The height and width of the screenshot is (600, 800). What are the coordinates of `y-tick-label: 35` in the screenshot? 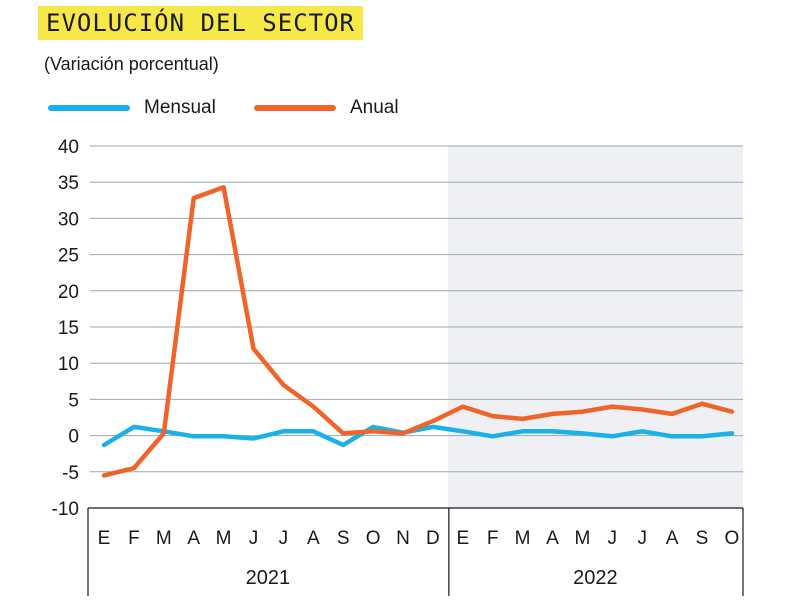 It's located at (68, 183).